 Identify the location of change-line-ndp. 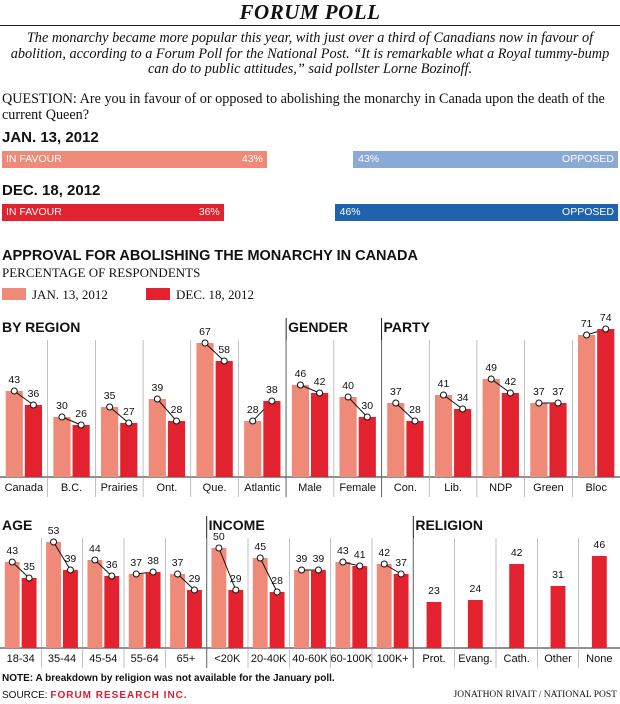
(500, 386).